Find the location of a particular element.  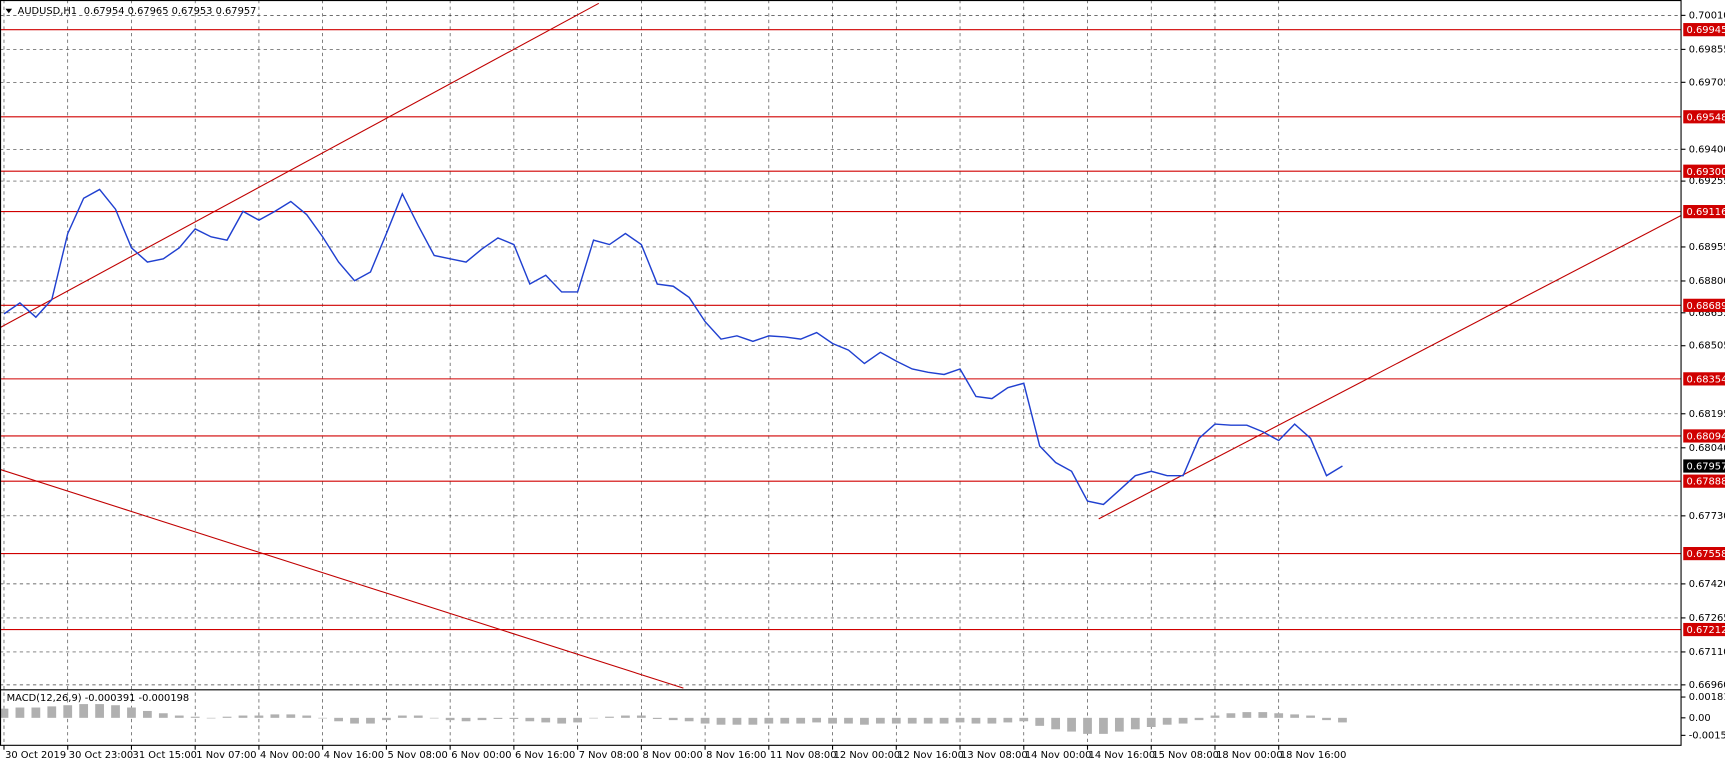

level-label: 0.69300 is located at coordinates (1706, 172).